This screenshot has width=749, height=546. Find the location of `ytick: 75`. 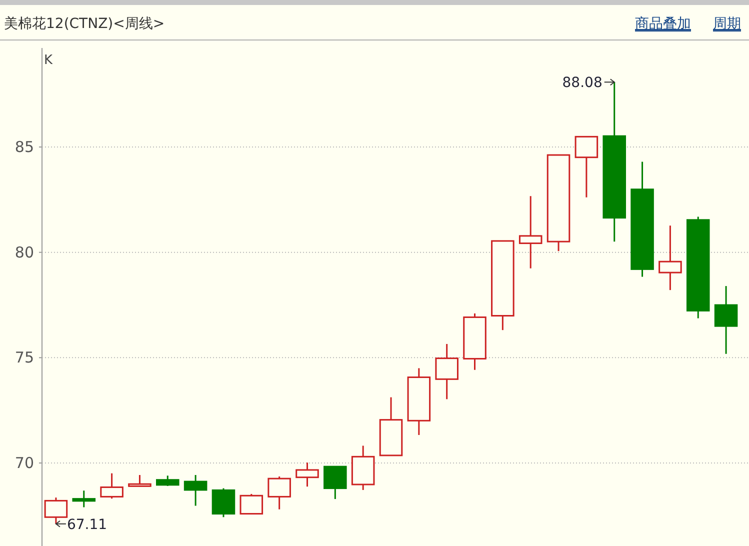

ytick: 75 is located at coordinates (24, 357).